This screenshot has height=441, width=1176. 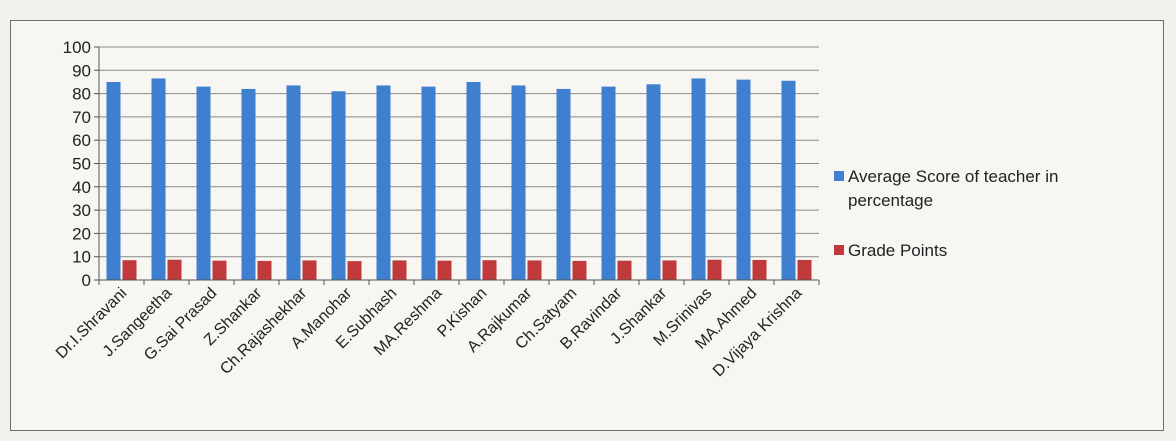 What do you see at coordinates (81, 117) in the screenshot?
I see `y-tick-label: 70` at bounding box center [81, 117].